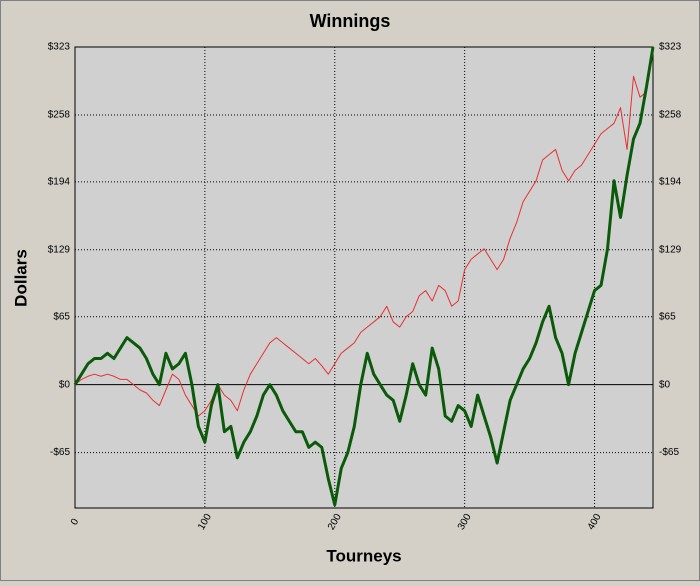 The width and height of the screenshot is (700, 586). What do you see at coordinates (363, 555) in the screenshot?
I see `x-axis-label: Tourneys` at bounding box center [363, 555].